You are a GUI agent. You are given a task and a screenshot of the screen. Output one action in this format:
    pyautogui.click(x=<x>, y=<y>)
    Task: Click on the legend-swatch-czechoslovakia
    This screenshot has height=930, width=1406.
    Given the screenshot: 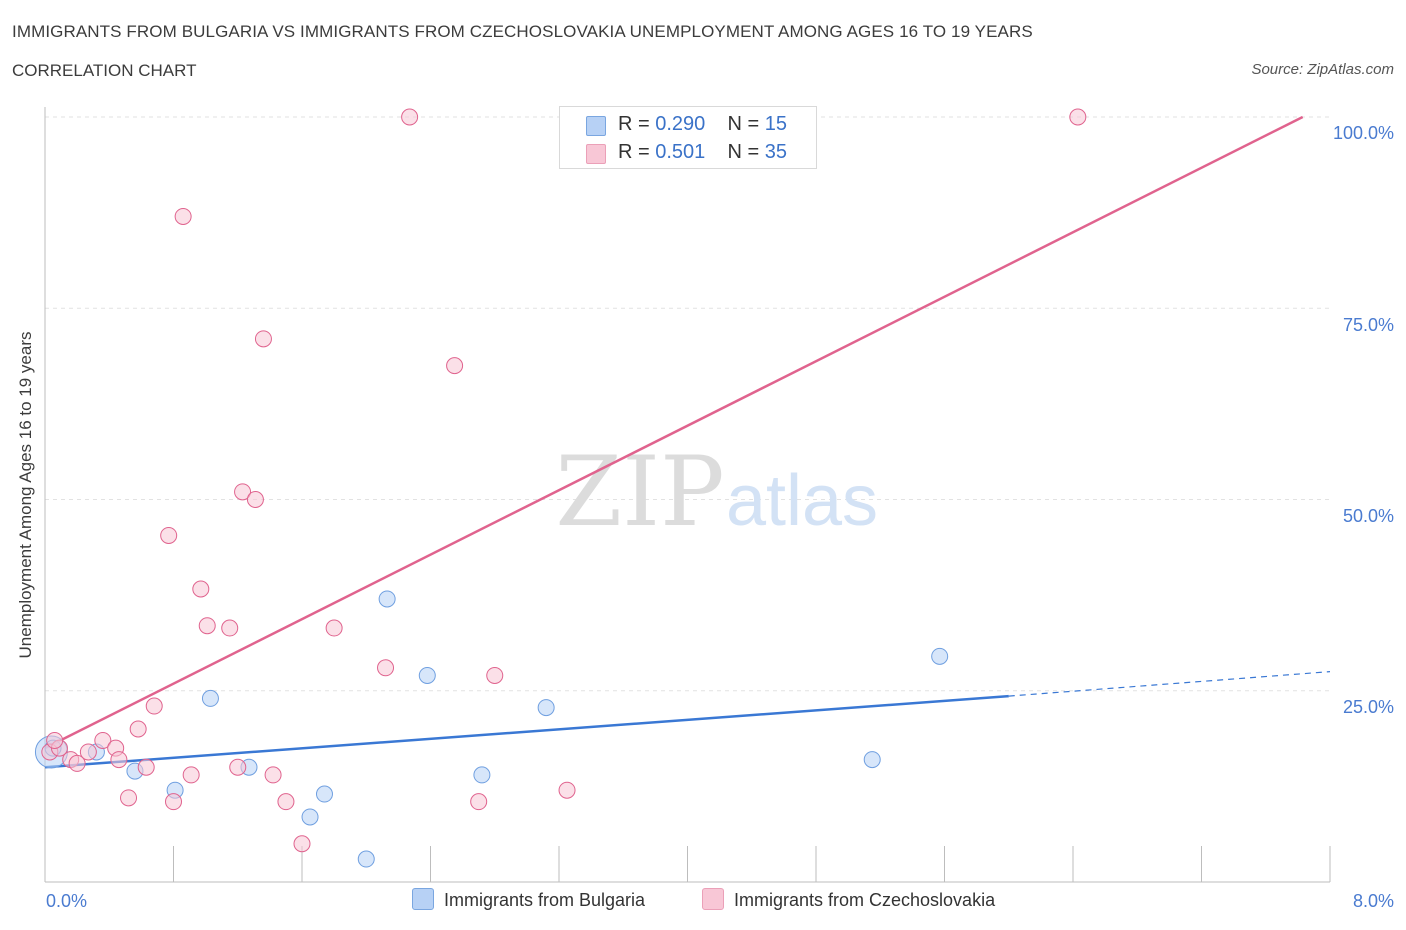 What is the action you would take?
    pyautogui.click(x=596, y=154)
    